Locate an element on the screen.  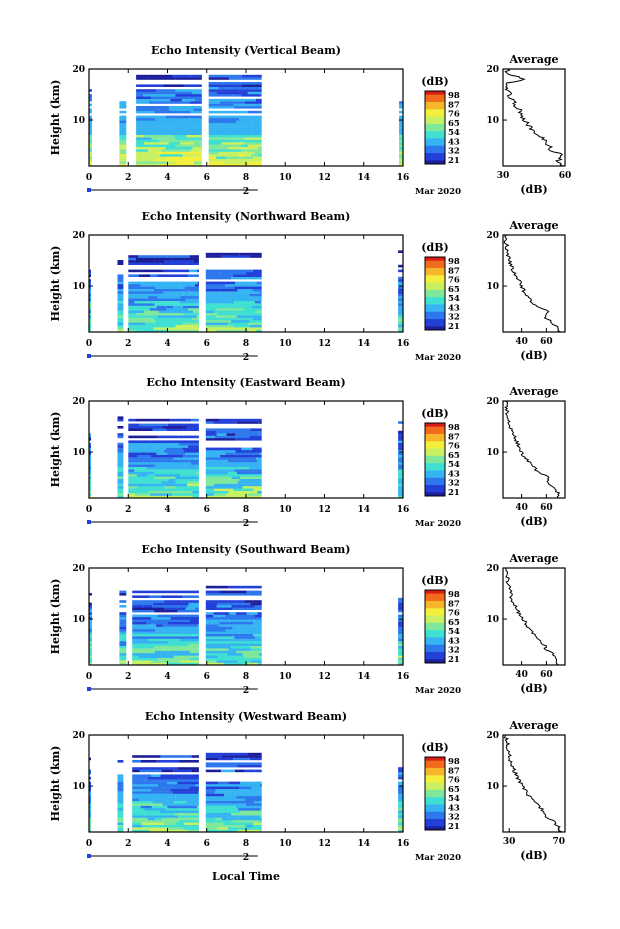
panel-title: Echo Intensity (Southward Beam) is located at coordinates (246, 549).